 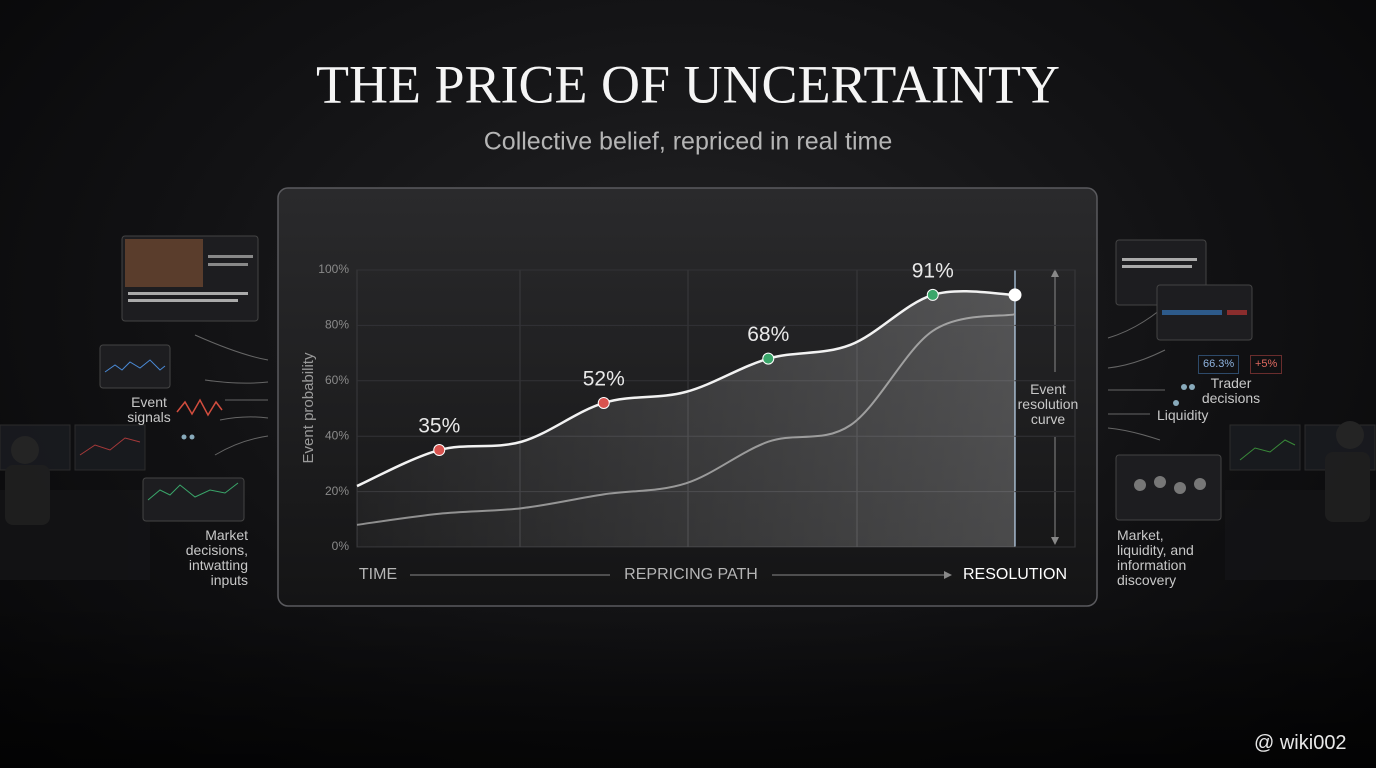 What do you see at coordinates (1184, 380) in the screenshot?
I see `right-cards` at bounding box center [1184, 380].